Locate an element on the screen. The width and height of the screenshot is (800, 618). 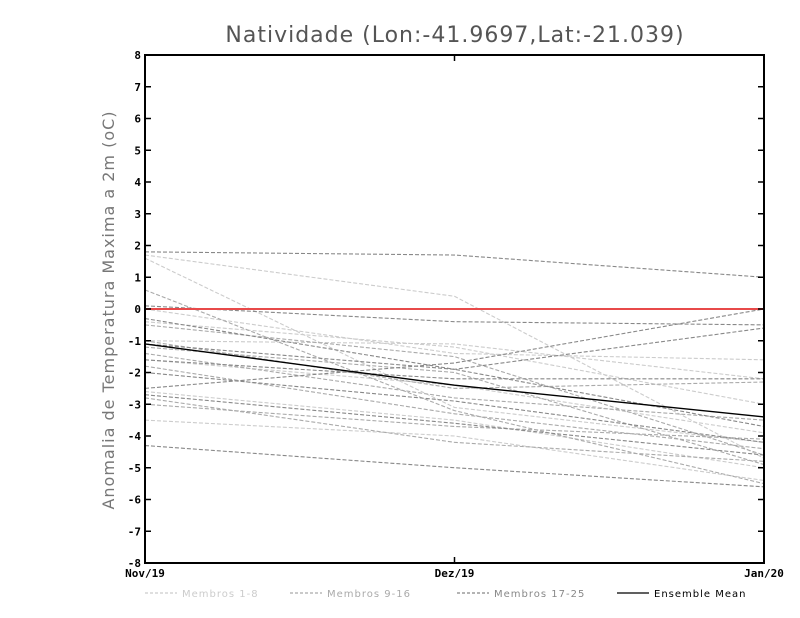
y-tick-label: 5 is located at coordinates (137, 150).